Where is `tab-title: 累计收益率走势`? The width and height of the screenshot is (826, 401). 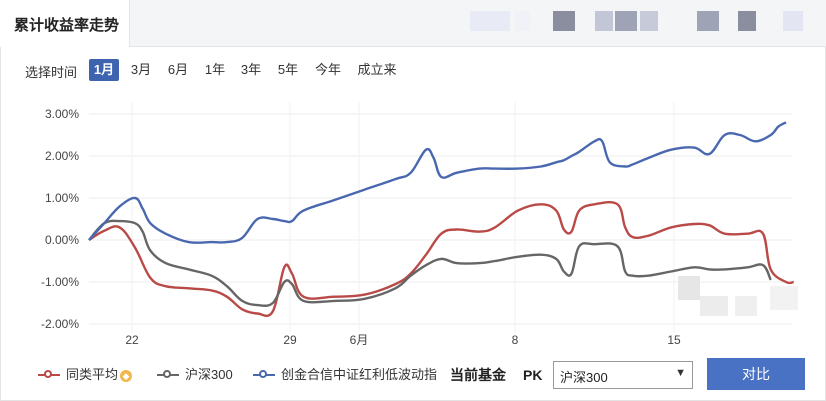
tab-title: 累计收益率走势 is located at coordinates (67, 25).